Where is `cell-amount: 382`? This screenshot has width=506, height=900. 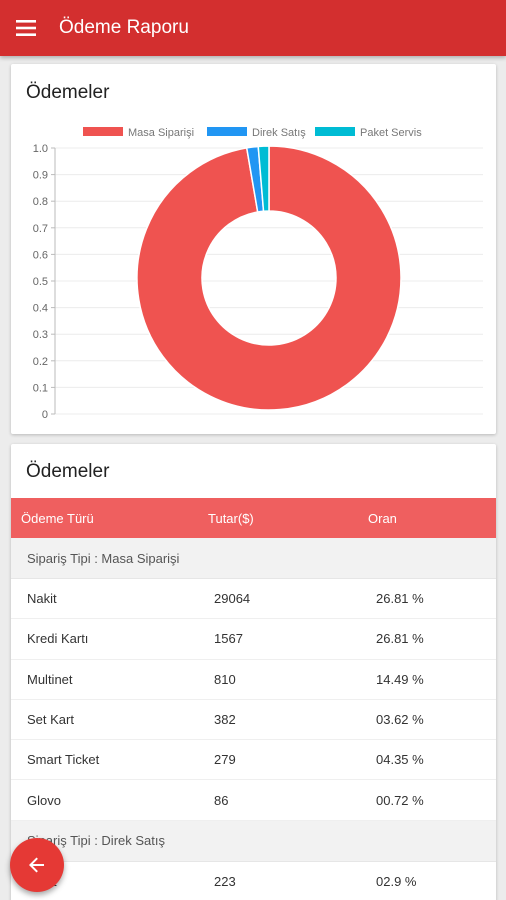 cell-amount: 382 is located at coordinates (225, 720).